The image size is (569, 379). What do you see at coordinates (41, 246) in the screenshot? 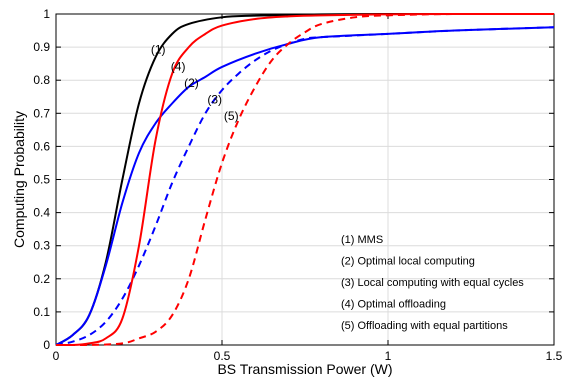
I see `y-tick-label: 0.3` at bounding box center [41, 246].